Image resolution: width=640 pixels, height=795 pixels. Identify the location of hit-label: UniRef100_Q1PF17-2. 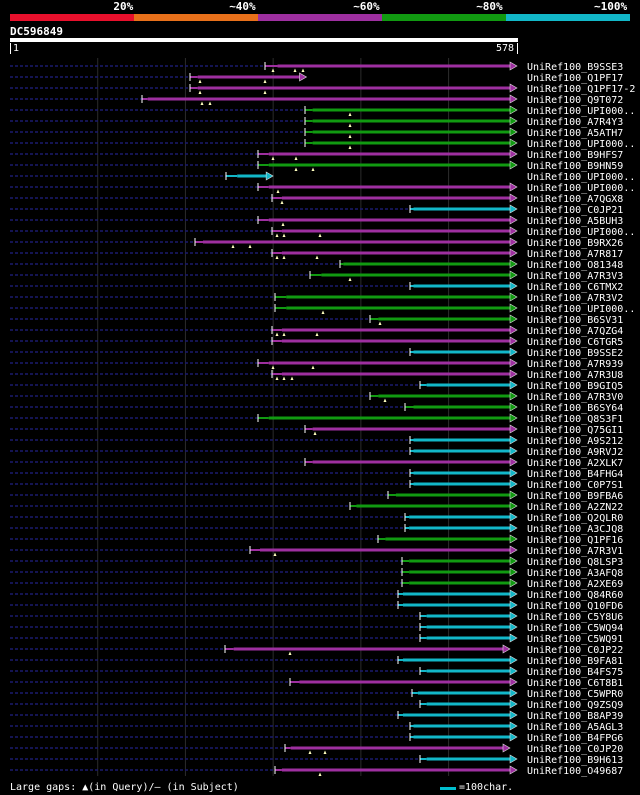
(581, 89).